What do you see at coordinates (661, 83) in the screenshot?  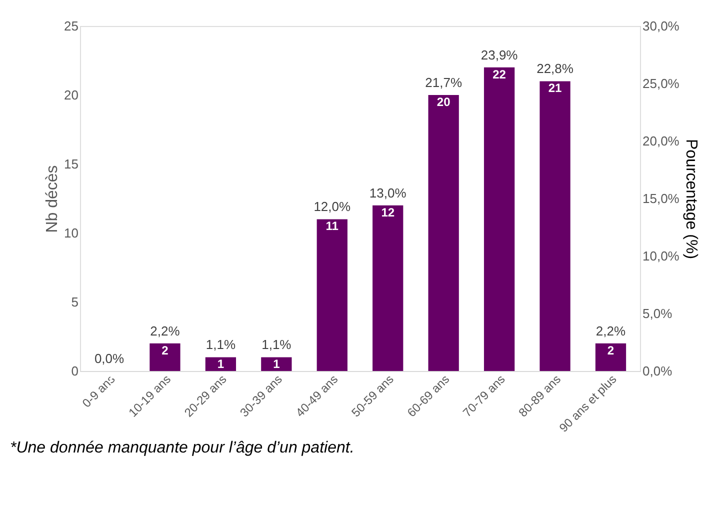 I see `y2-tick-label: 25,0%` at bounding box center [661, 83].